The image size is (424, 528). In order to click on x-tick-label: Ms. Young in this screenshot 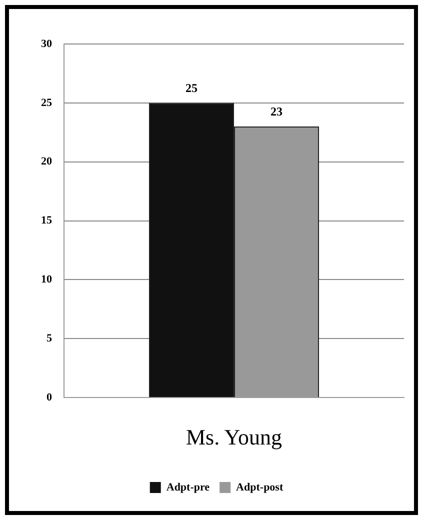, I will do `click(234, 437)`.